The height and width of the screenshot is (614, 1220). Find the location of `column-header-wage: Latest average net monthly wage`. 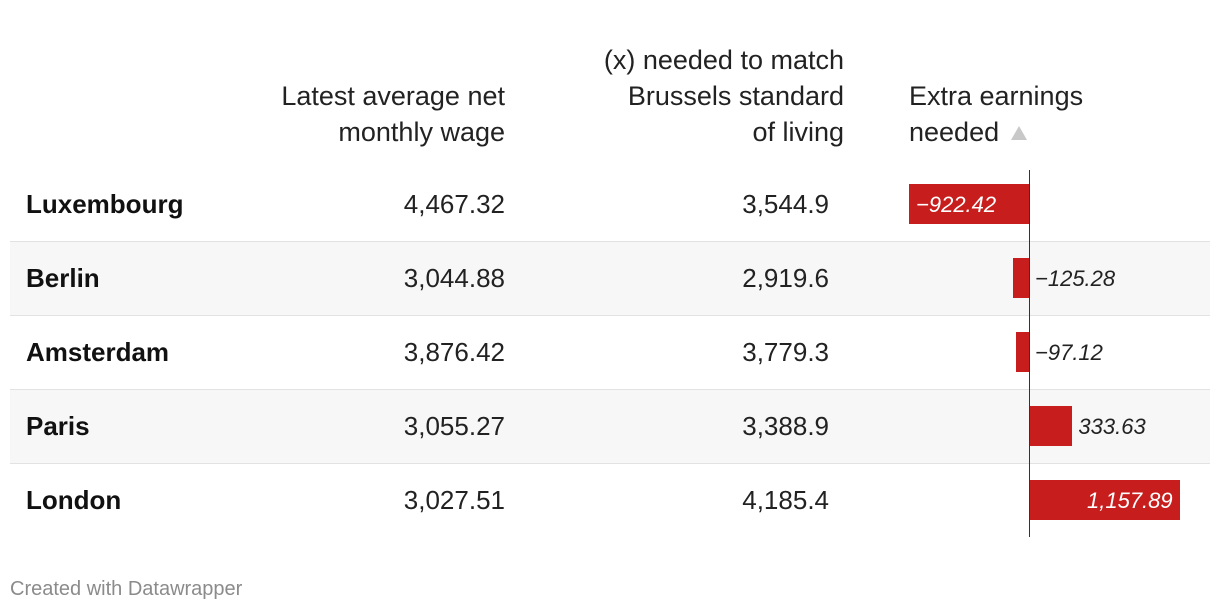

column-header-wage: Latest average net monthly wage is located at coordinates (393, 114).